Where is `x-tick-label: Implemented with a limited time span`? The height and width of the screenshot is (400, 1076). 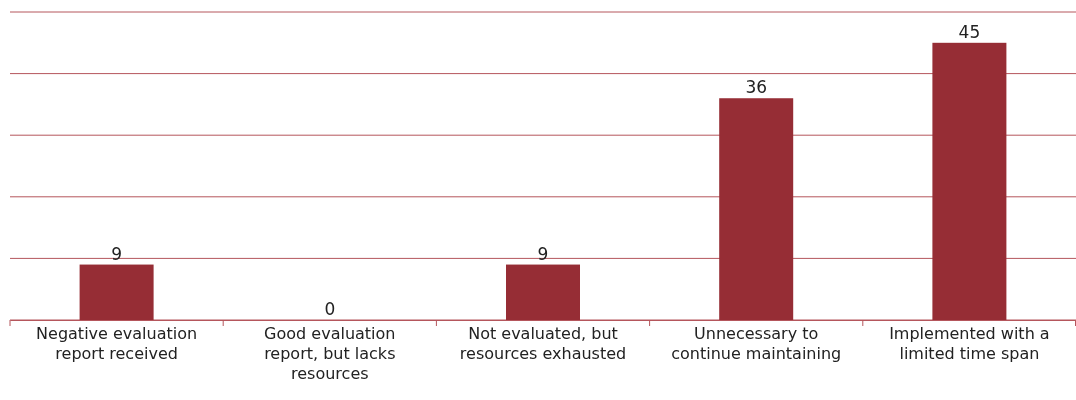
x-tick-label: Implemented with a limited time span is located at coordinates (969, 344).